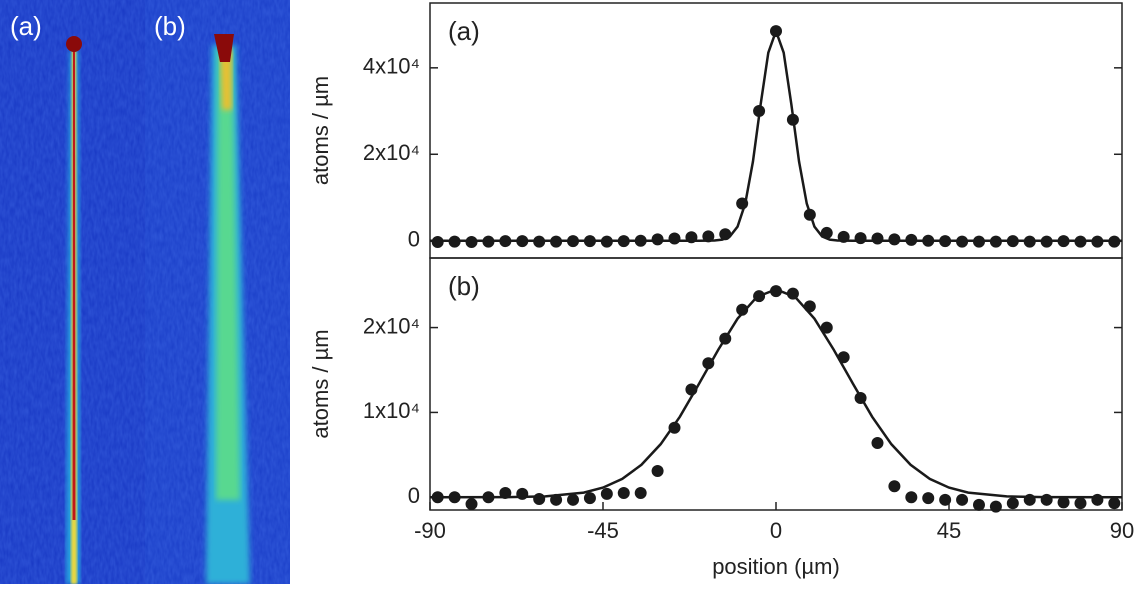 The width and height of the screenshot is (1136, 589). What do you see at coordinates (776, 530) in the screenshot?
I see `x-tick-label: 0` at bounding box center [776, 530].